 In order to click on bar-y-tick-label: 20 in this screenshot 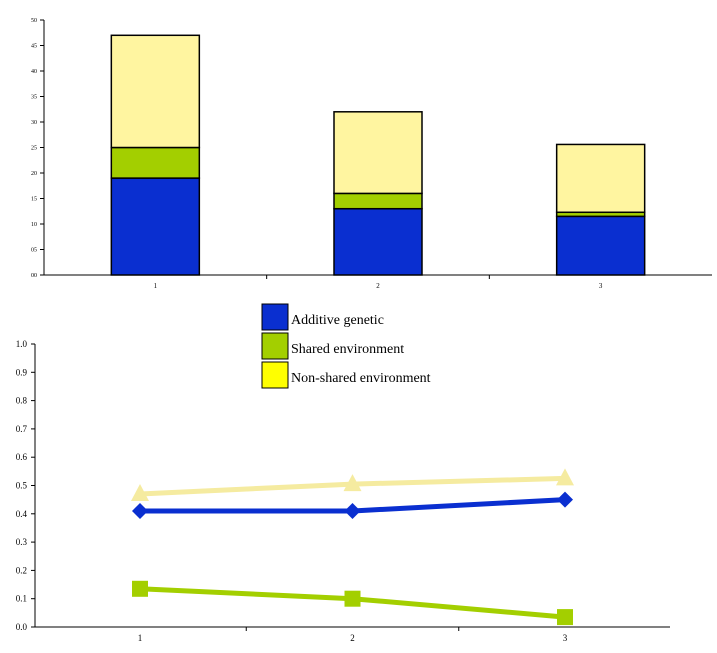, I will do `click(34, 174)`.